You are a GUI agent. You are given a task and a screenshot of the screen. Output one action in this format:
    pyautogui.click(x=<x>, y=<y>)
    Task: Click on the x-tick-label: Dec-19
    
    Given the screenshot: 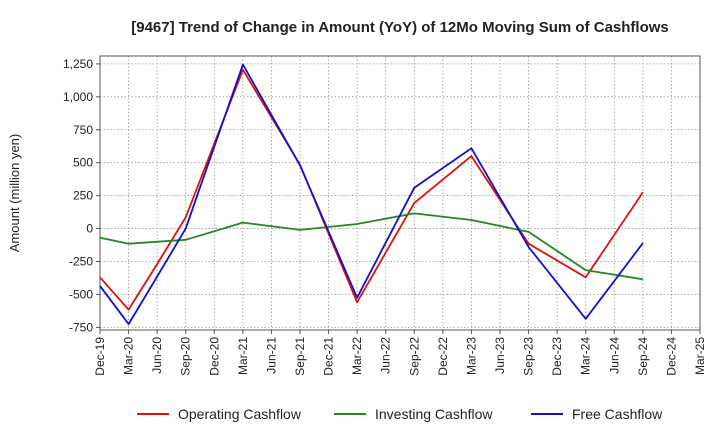 What is the action you would take?
    pyautogui.click(x=100, y=356)
    